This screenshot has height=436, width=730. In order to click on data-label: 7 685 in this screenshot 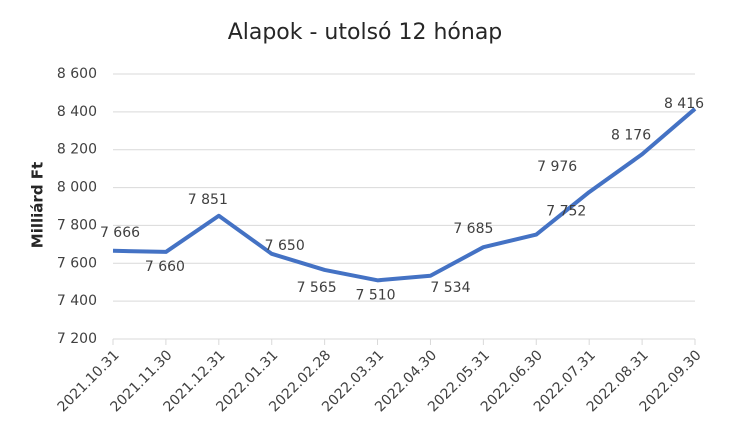, I will do `click(473, 229)`.